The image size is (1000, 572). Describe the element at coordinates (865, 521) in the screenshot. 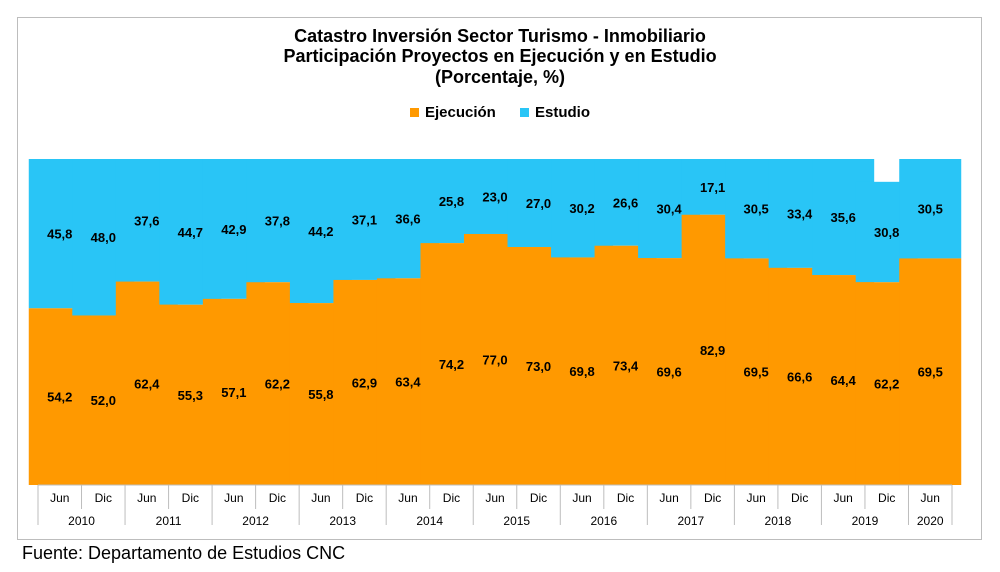

I see `year-label-2019: 2019` at that location.